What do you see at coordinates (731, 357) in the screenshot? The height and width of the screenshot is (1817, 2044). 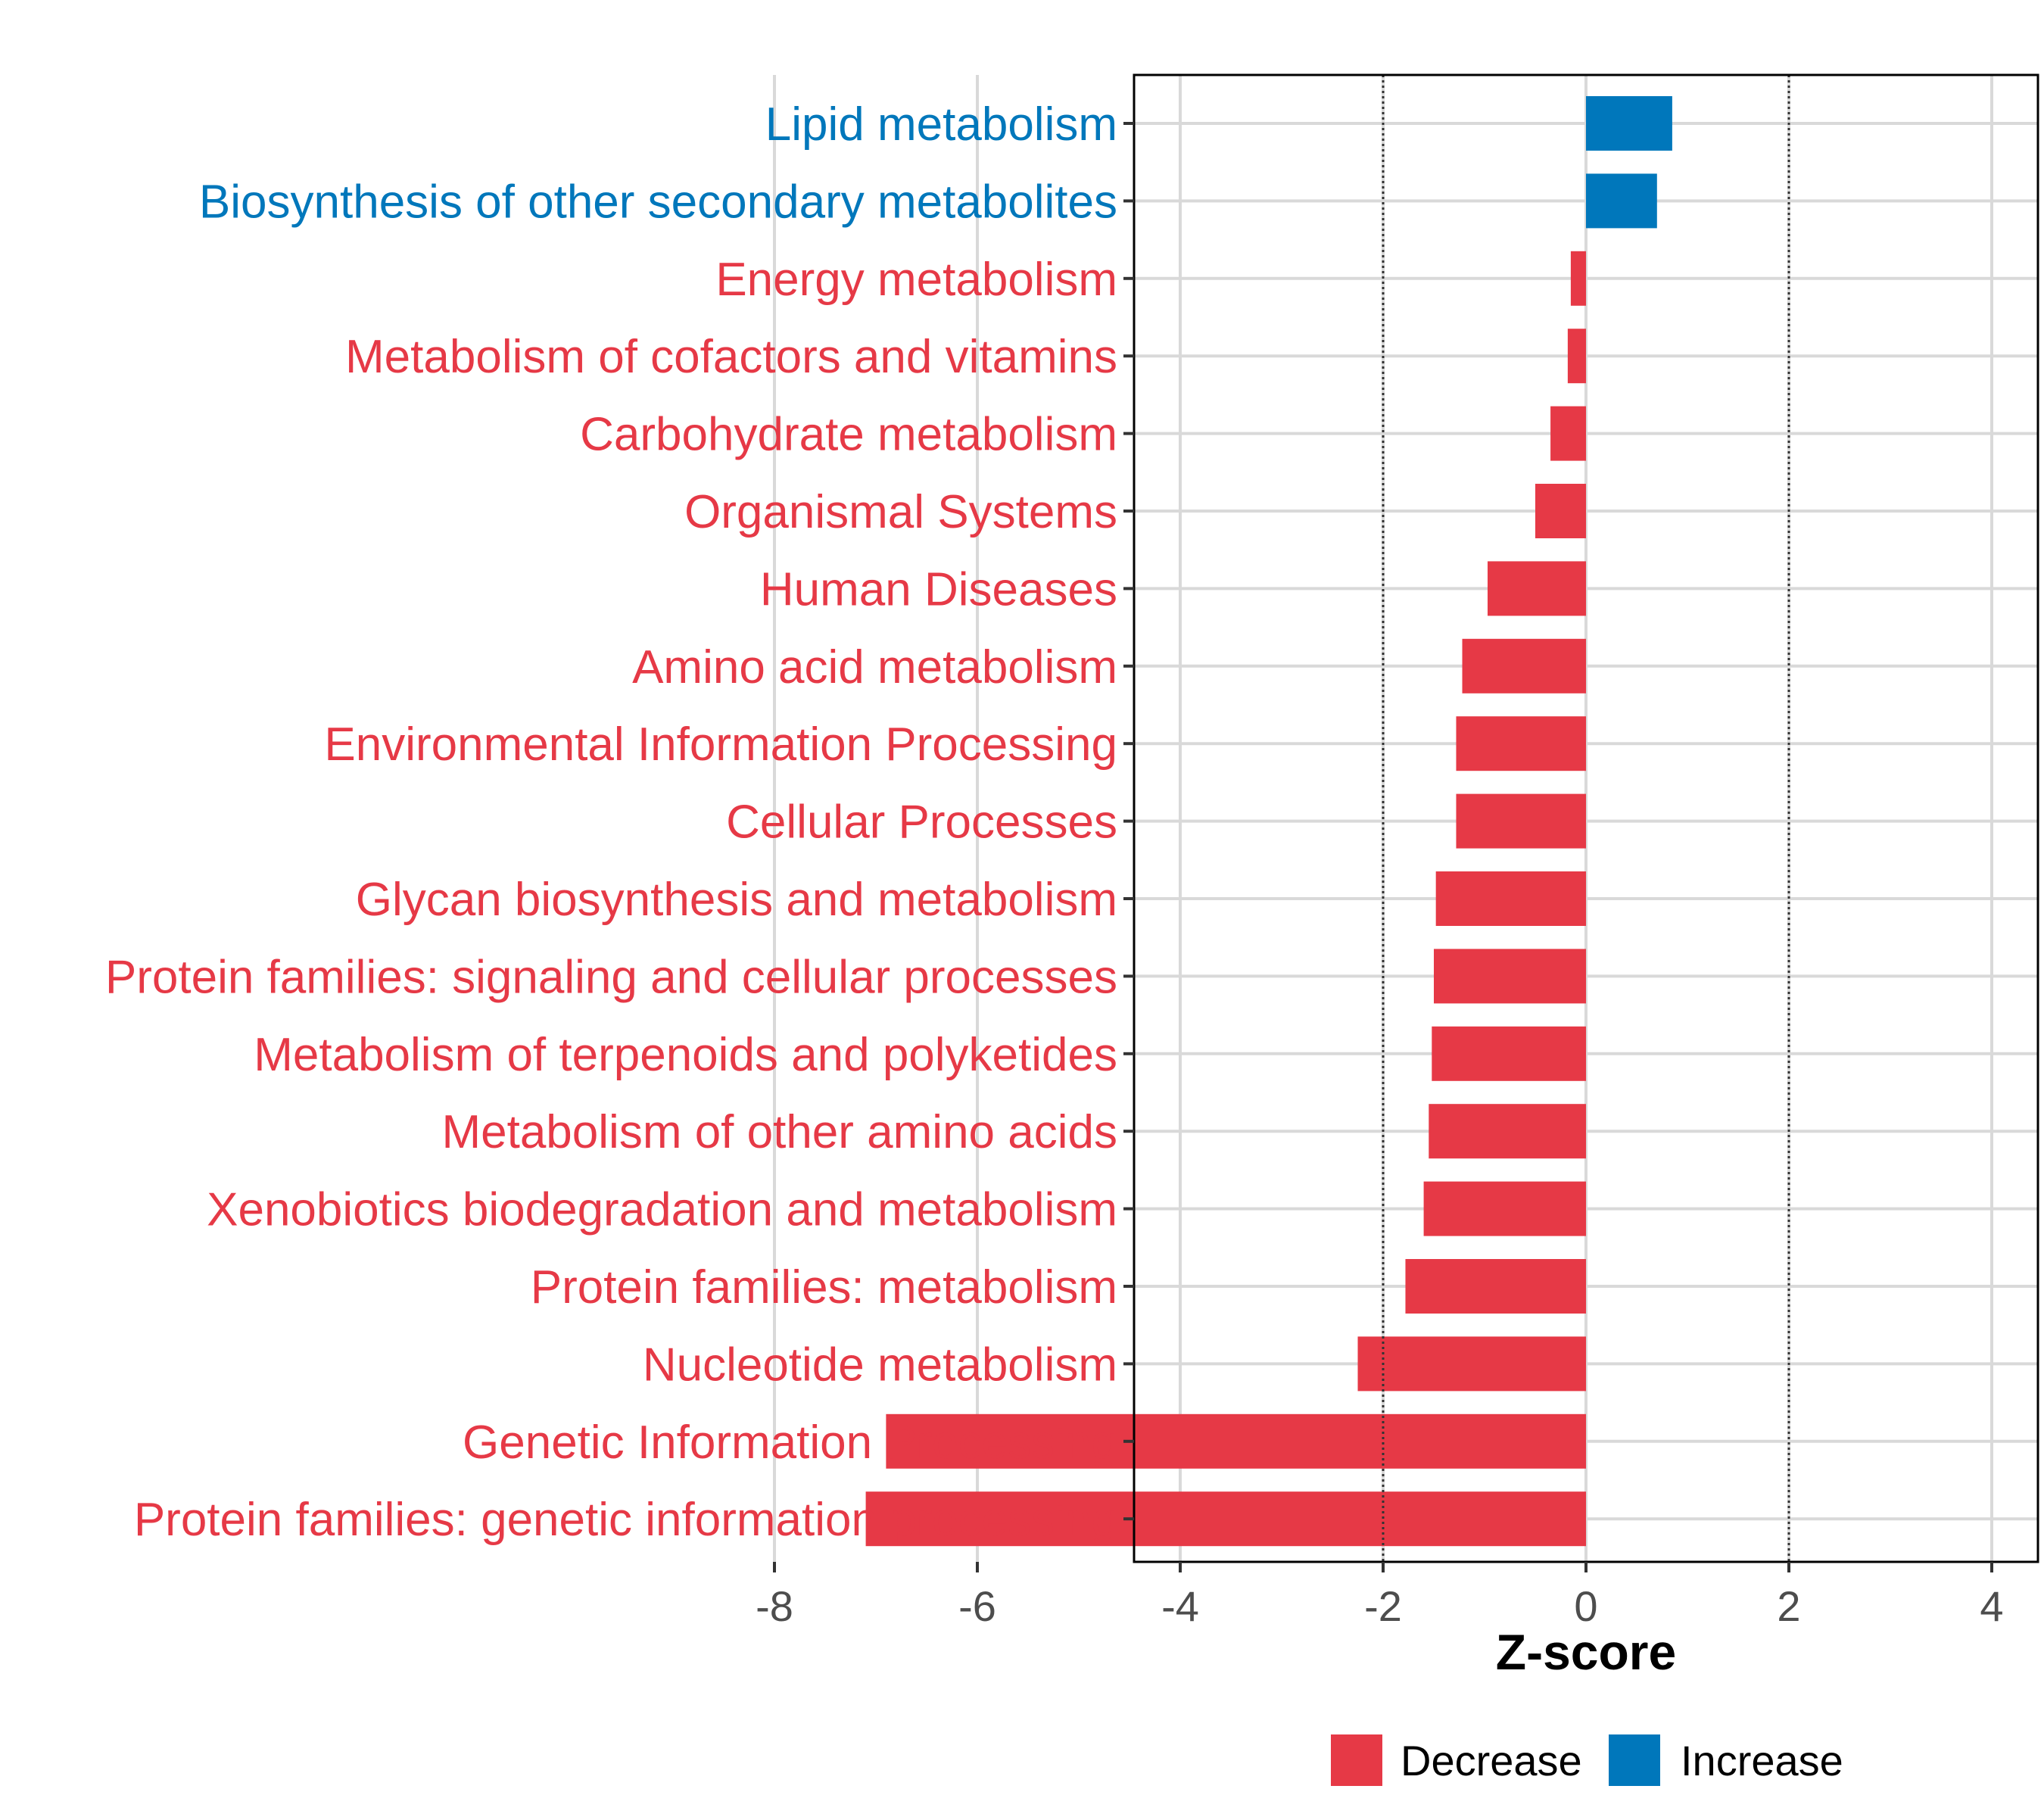 I see `category-label-3: Metabolism of cofactors and vitamins` at bounding box center [731, 357].